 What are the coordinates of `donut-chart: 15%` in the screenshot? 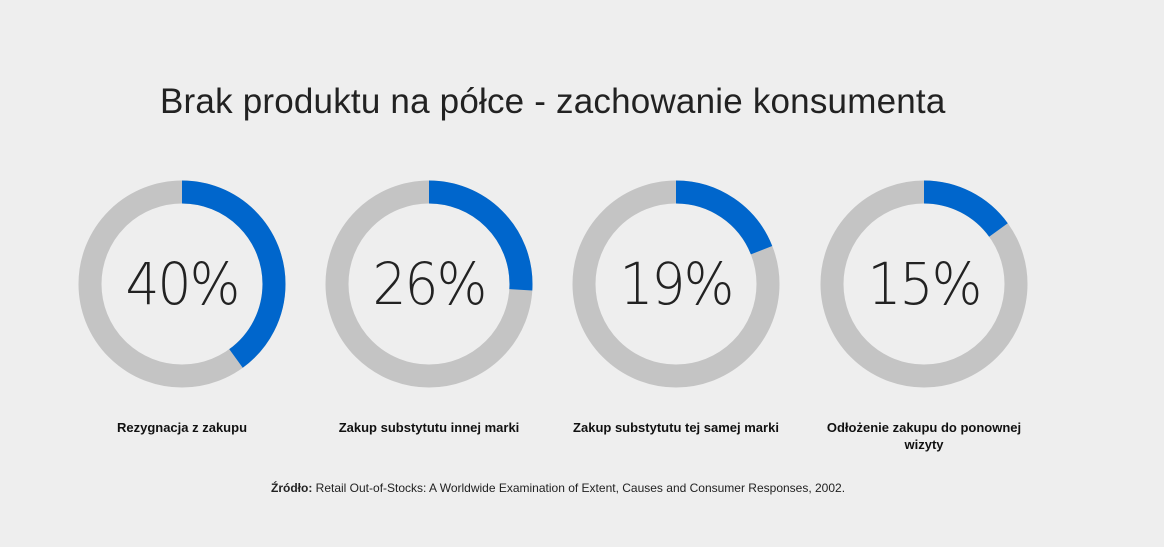 It's located at (924, 284).